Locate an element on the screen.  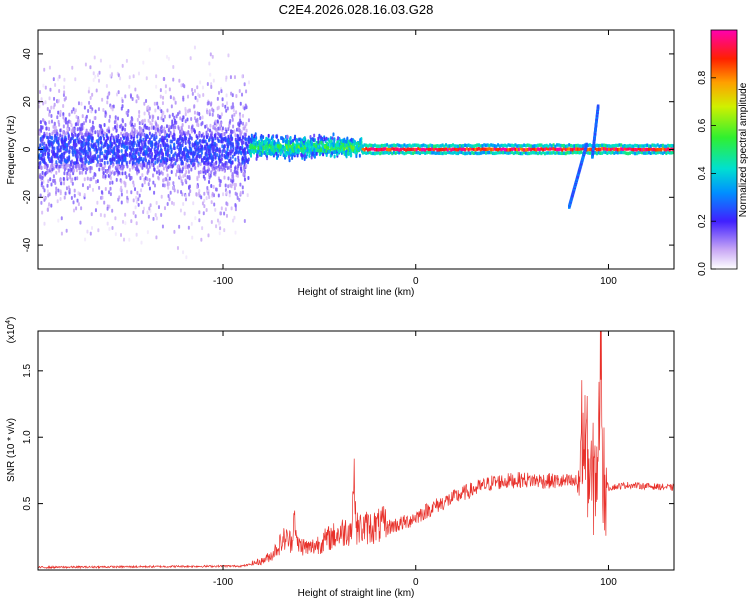
spectrogram-ytick-label: 0 is located at coordinates (27, 149).